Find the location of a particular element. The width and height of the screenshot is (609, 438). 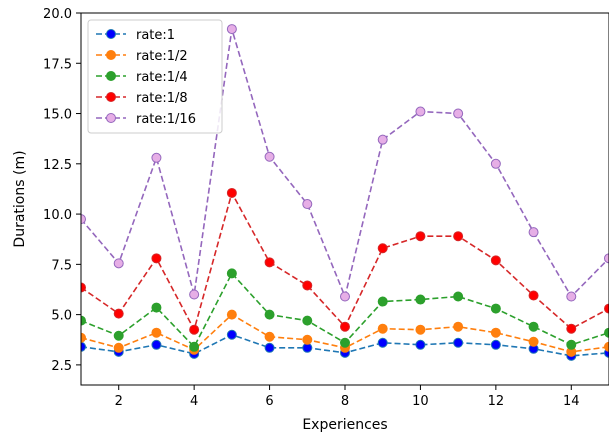

y-tick-label: 2.5 is located at coordinates (61, 366).